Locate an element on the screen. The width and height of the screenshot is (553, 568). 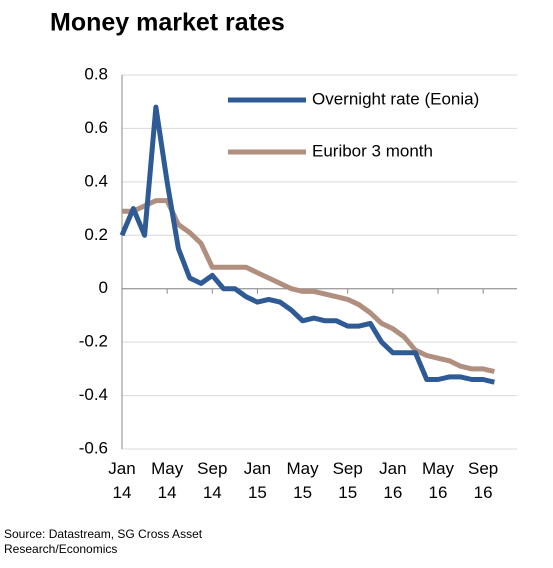
y-tick-label: -0.4 is located at coordinates (93, 394).